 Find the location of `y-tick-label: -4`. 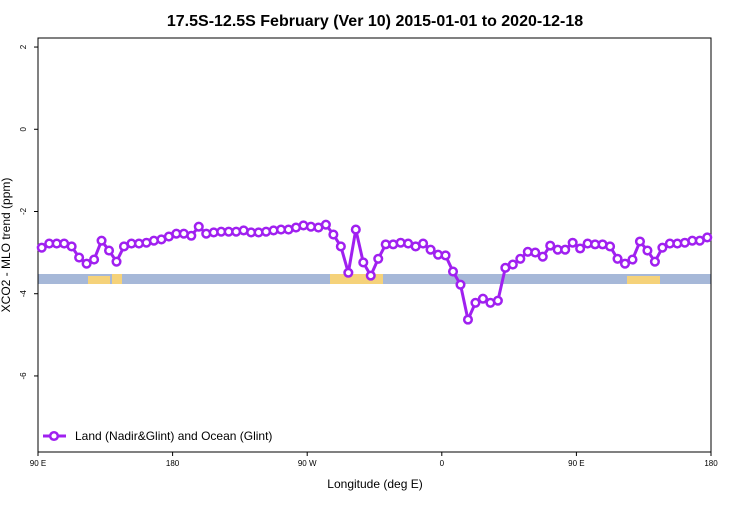

y-tick-label: -4 is located at coordinates (23, 294).